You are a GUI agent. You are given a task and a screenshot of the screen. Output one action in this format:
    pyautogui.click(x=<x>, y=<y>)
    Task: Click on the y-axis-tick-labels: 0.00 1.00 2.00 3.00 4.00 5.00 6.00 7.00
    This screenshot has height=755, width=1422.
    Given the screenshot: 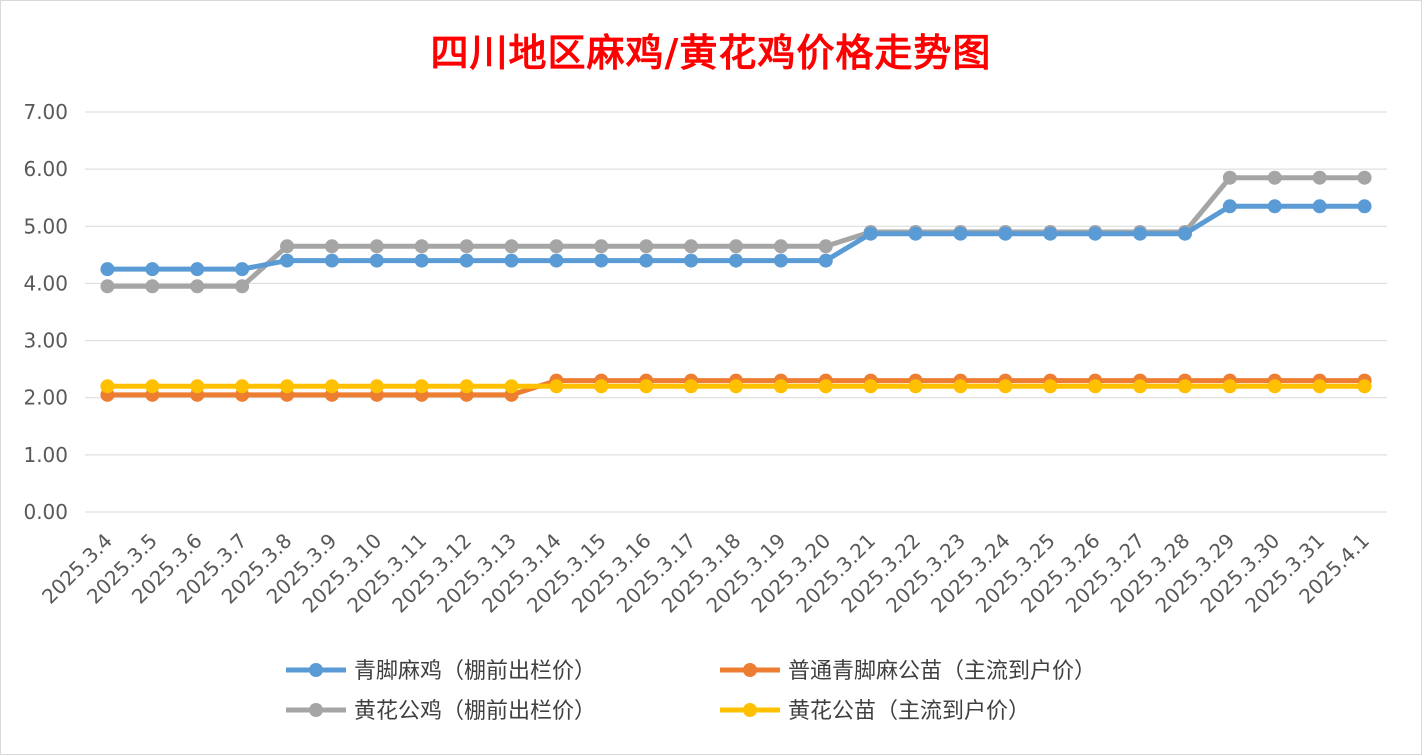 What is the action you would take?
    pyautogui.click(x=45, y=312)
    